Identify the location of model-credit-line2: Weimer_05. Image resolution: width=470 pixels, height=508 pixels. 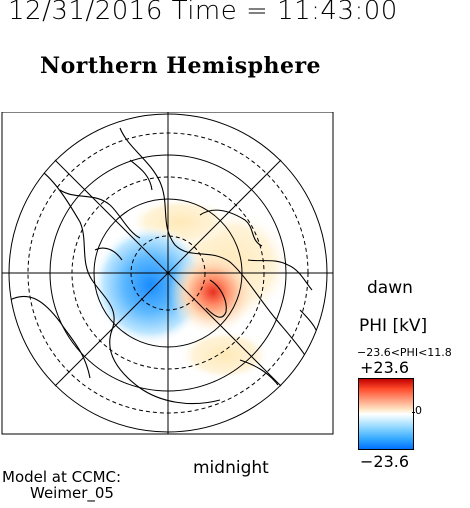
(72, 493).